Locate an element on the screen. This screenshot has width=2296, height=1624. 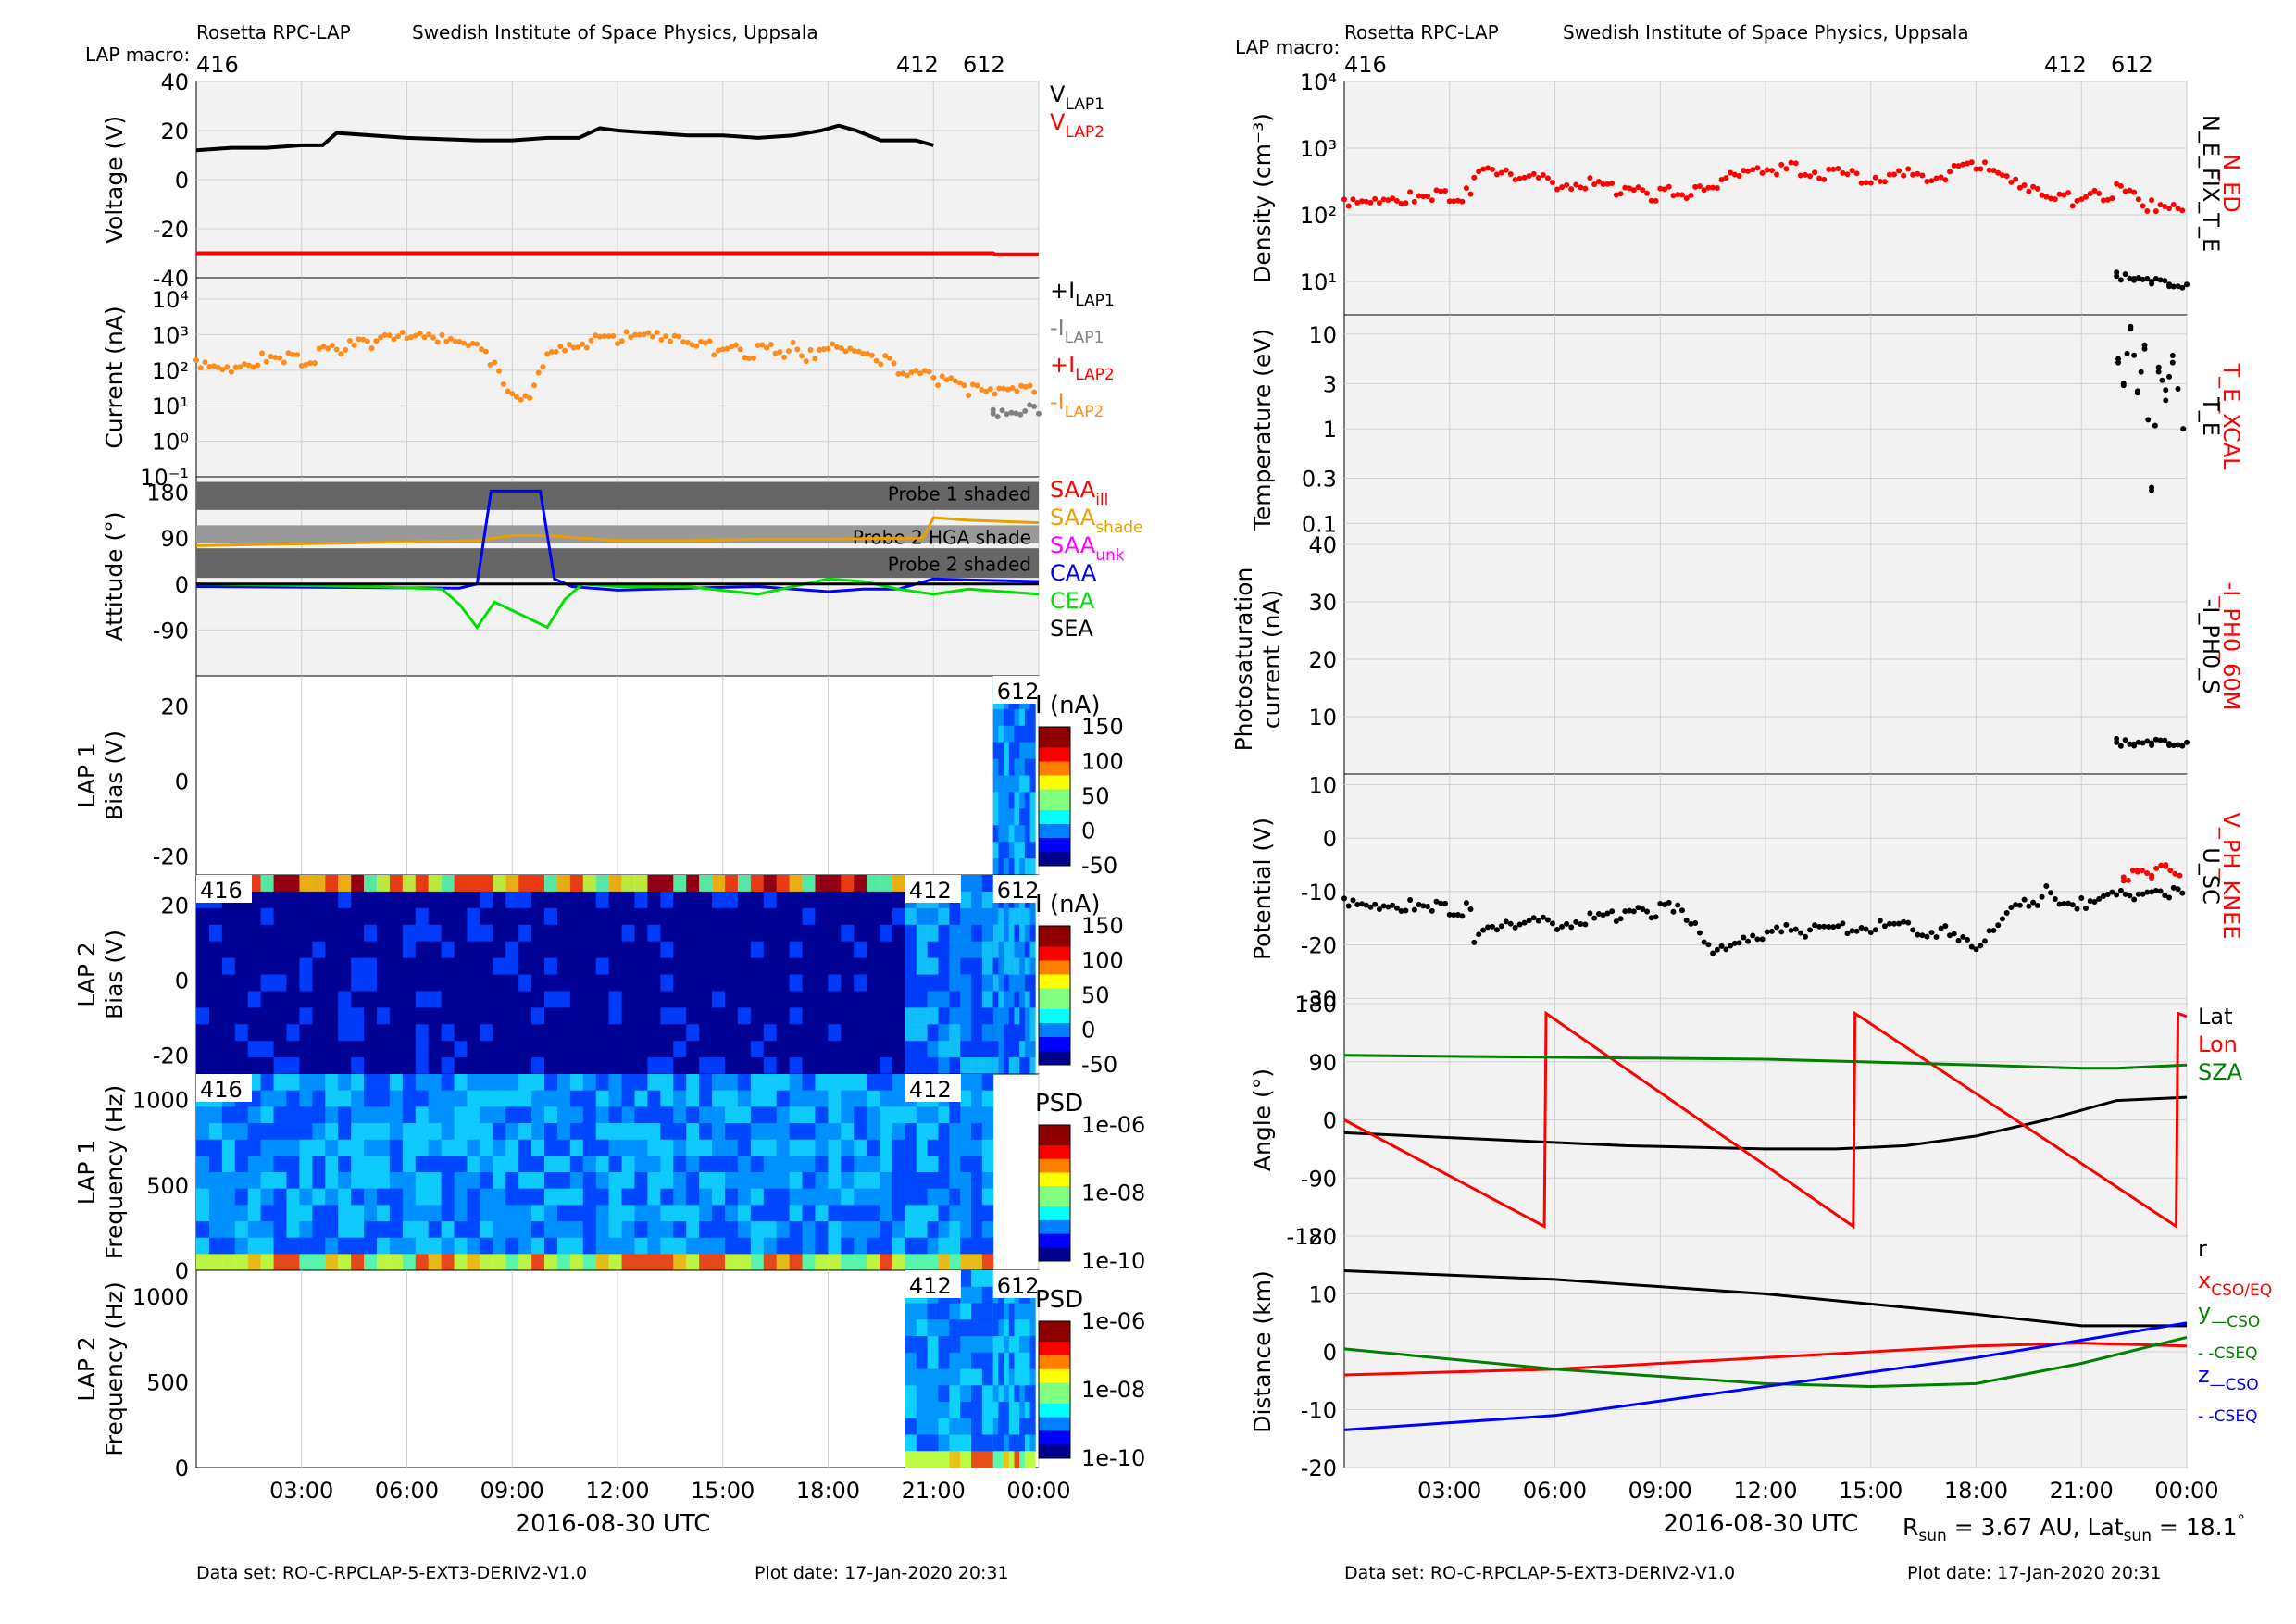
macro-412-left: 412 is located at coordinates (917, 65).